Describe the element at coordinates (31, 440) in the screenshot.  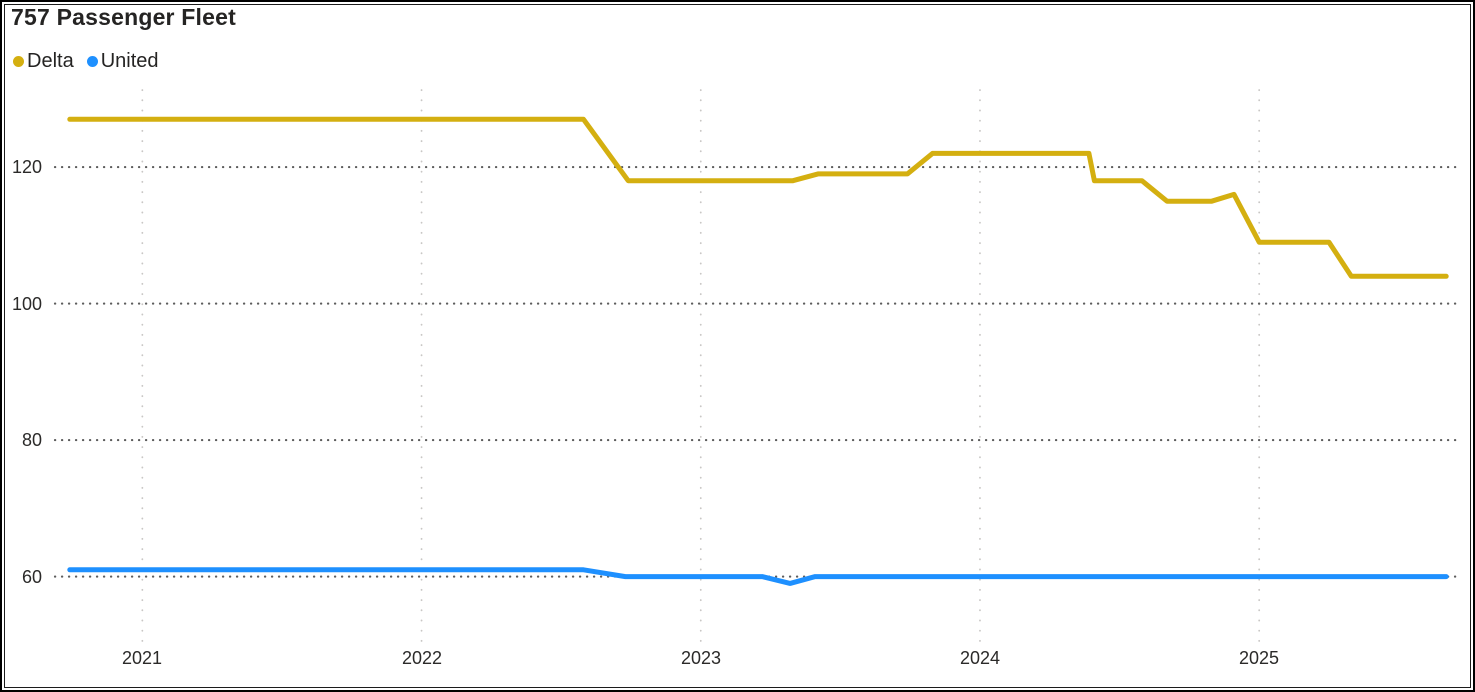
I see `y-tick-80: 80` at that location.